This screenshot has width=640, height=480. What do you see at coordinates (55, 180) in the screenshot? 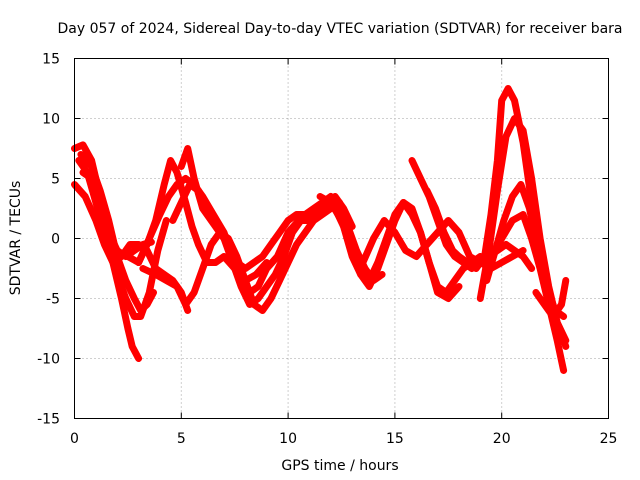
I see `y-tick-label: 5` at bounding box center [55, 180].